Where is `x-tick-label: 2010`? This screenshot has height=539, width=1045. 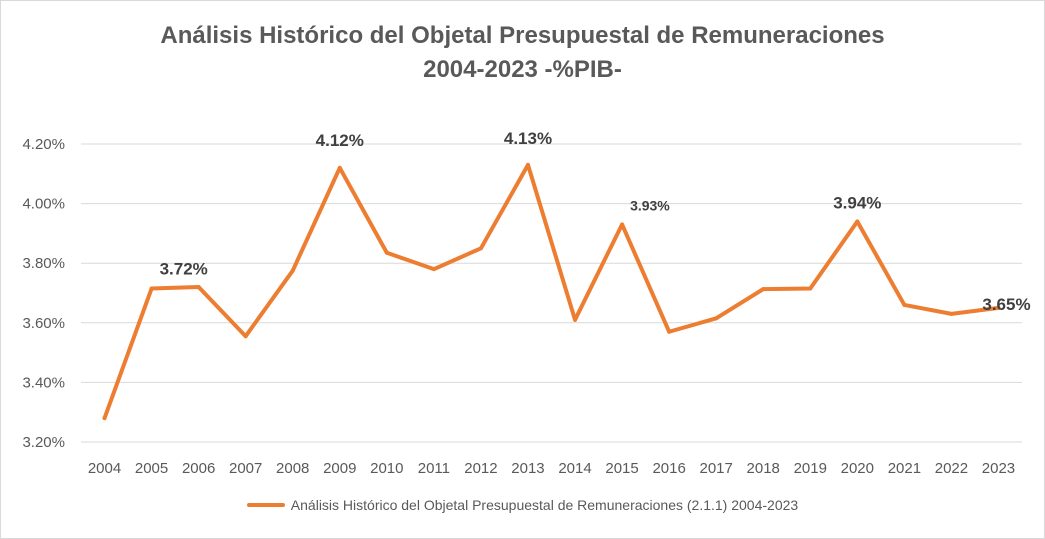 x-tick-label: 2010 is located at coordinates (386, 468).